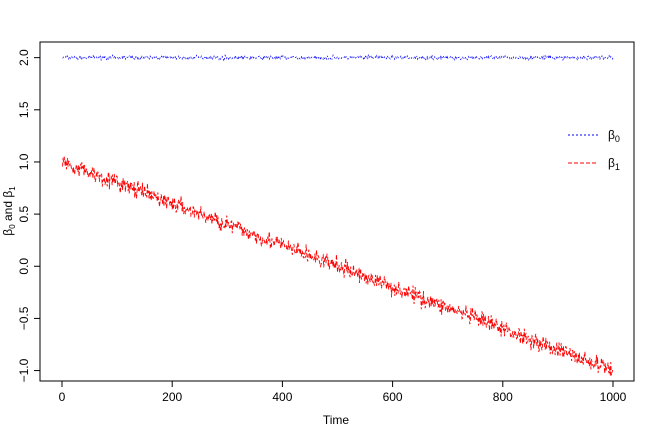 The height and width of the screenshot is (436, 654). What do you see at coordinates (594, 150) in the screenshot?
I see `legend: β0 β1` at bounding box center [594, 150].